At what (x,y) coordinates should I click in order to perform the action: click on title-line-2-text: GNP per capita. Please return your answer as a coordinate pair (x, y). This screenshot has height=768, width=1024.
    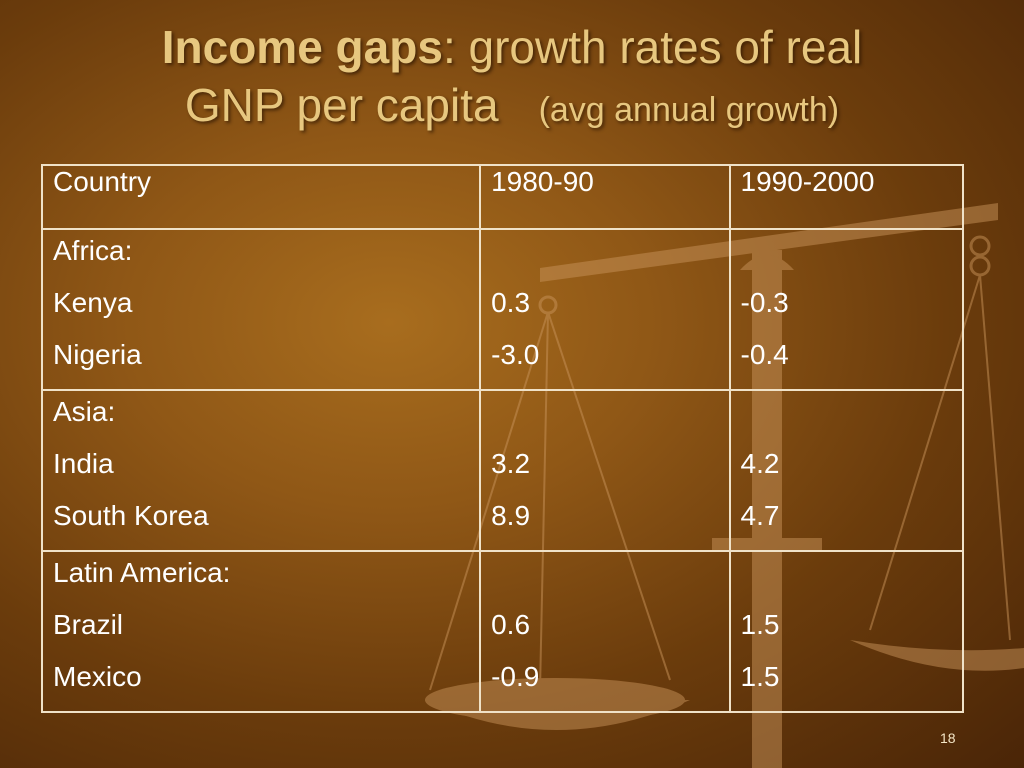
    Looking at the image, I should click on (341, 105).